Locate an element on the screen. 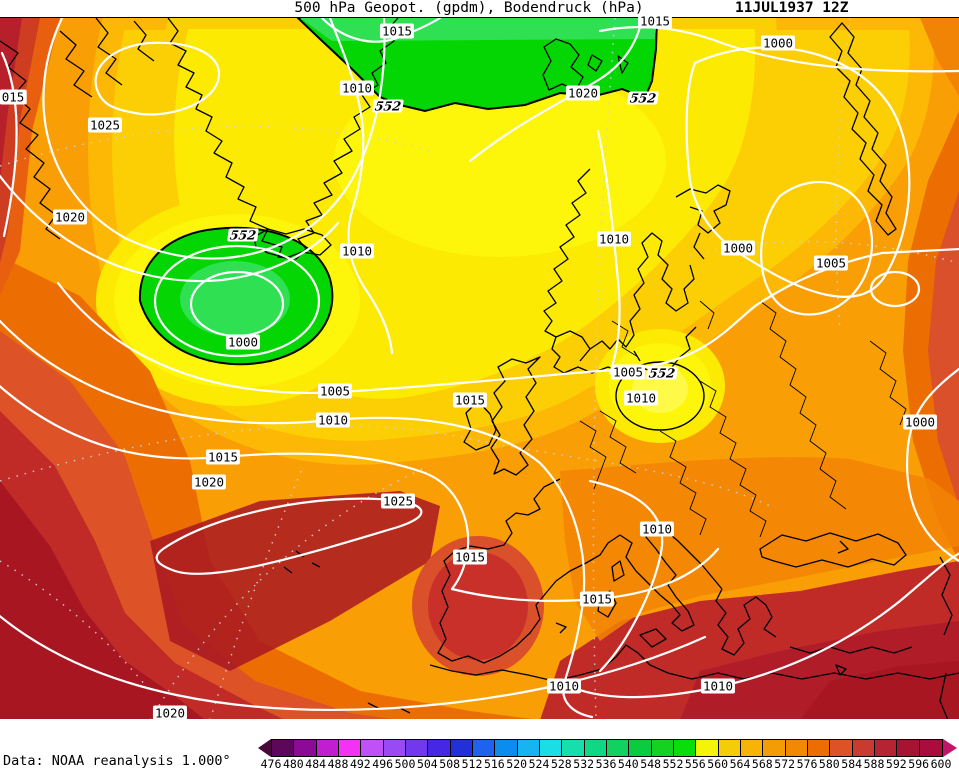  legend-tick-label: 504 is located at coordinates (427, 763).